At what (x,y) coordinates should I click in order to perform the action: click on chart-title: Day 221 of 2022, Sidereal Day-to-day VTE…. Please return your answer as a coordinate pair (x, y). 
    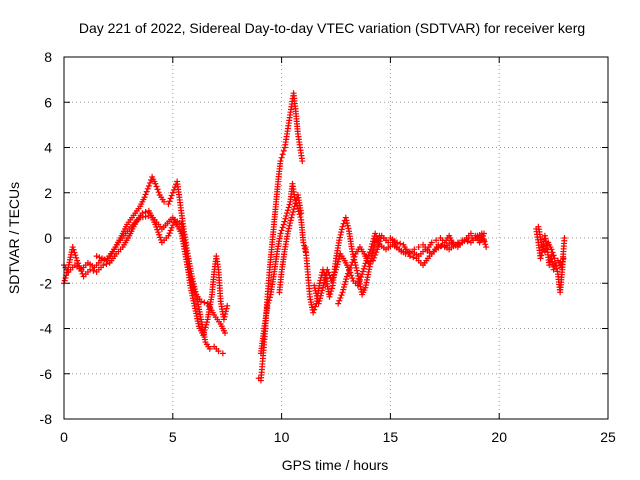
    Looking at the image, I should click on (332, 28).